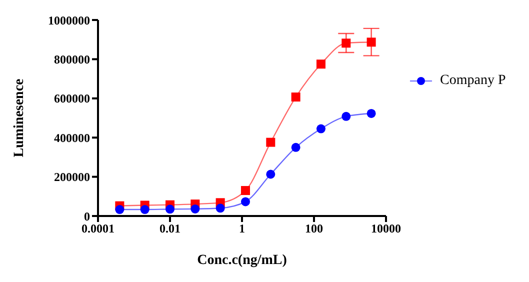  Describe the element at coordinates (87, 216) in the screenshot. I see `y-tick-label: 0` at that location.